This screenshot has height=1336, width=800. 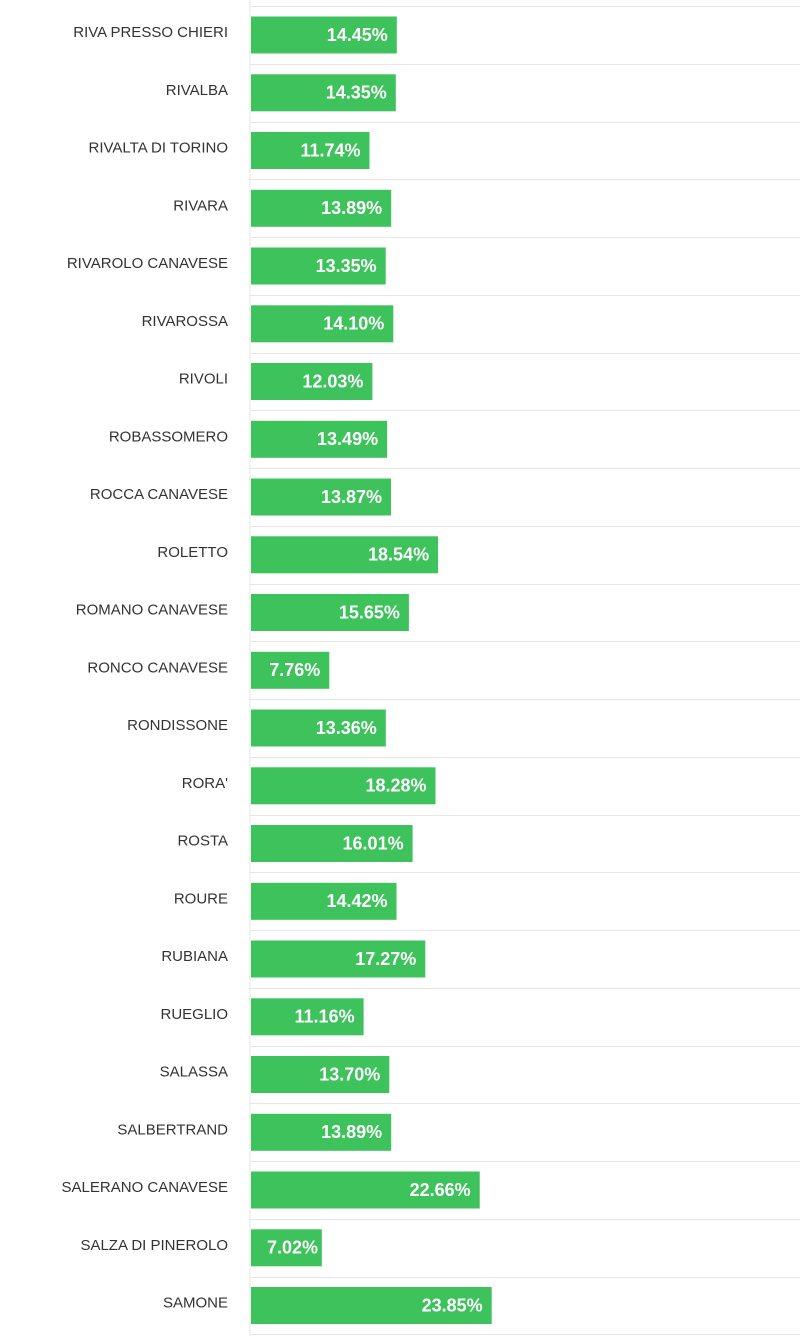 I want to click on value-label: 14.42%, so click(x=356, y=901).